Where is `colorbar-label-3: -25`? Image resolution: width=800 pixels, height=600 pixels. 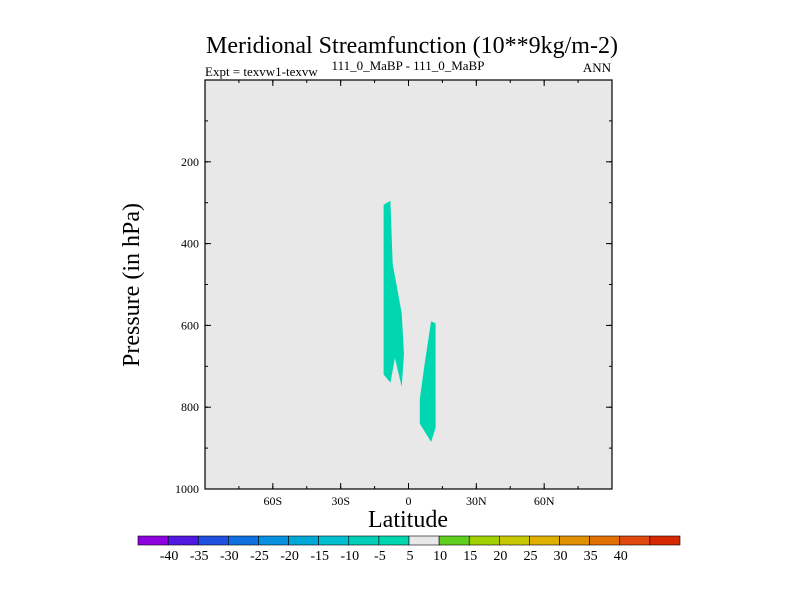
colorbar-label-3: -25 is located at coordinates (259, 556).